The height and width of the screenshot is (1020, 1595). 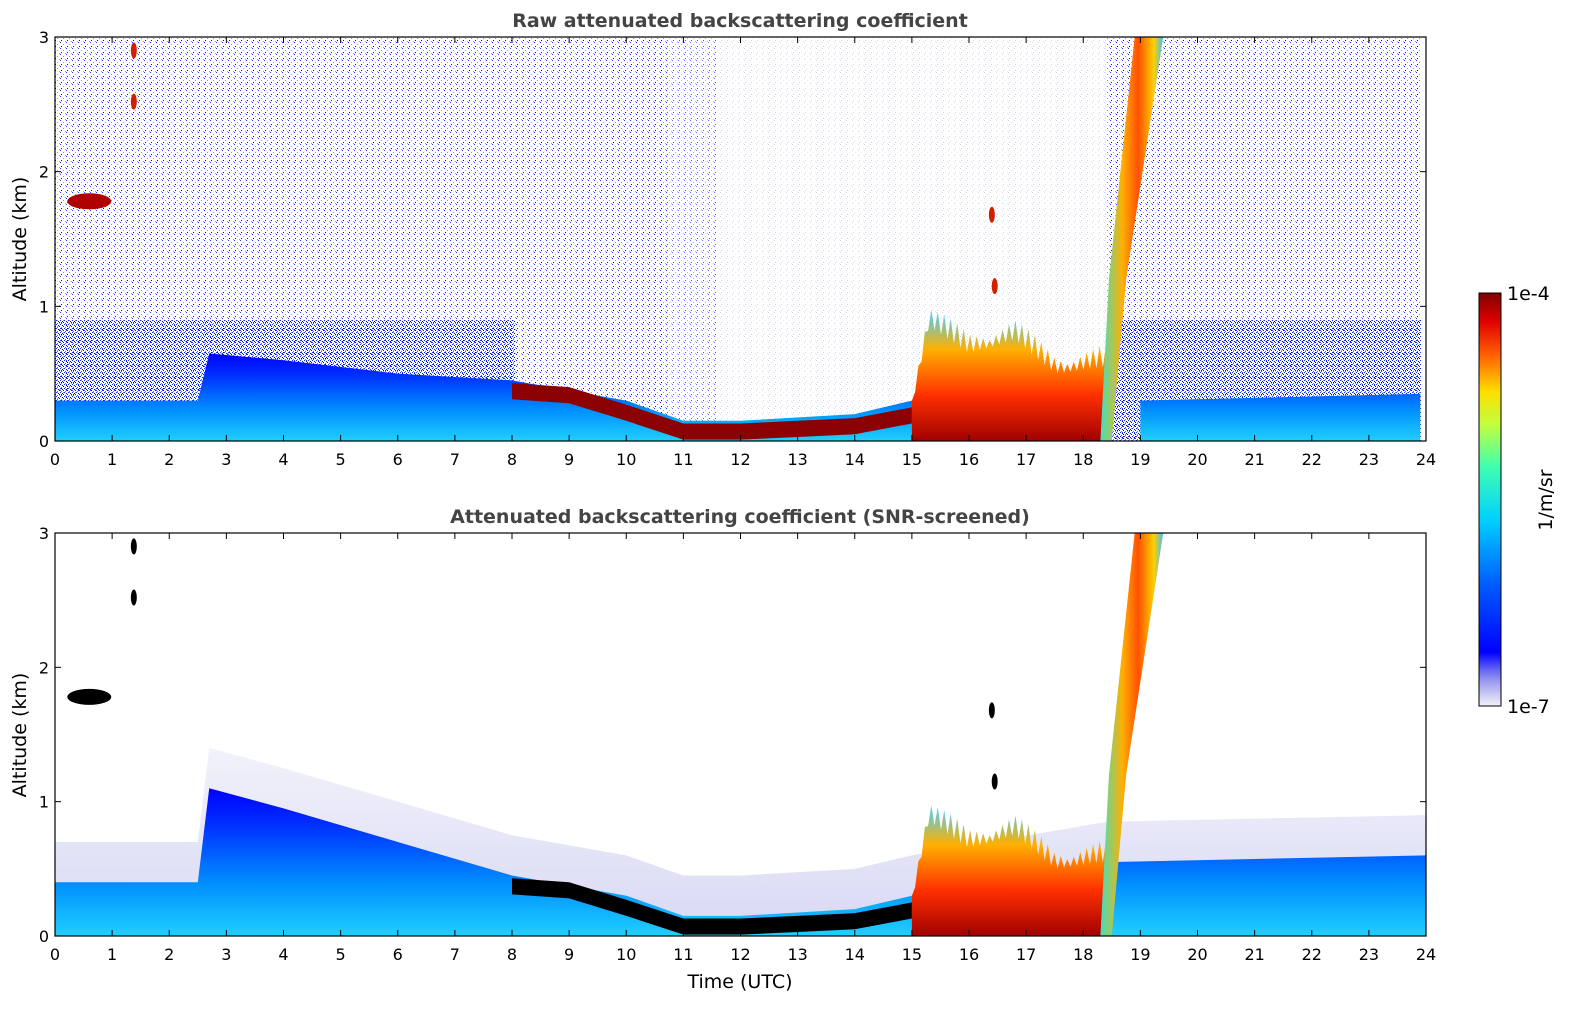 What do you see at coordinates (1517, 500) in the screenshot?
I see `colorbar: 1e-4 1e-7 1/m/sr` at bounding box center [1517, 500].